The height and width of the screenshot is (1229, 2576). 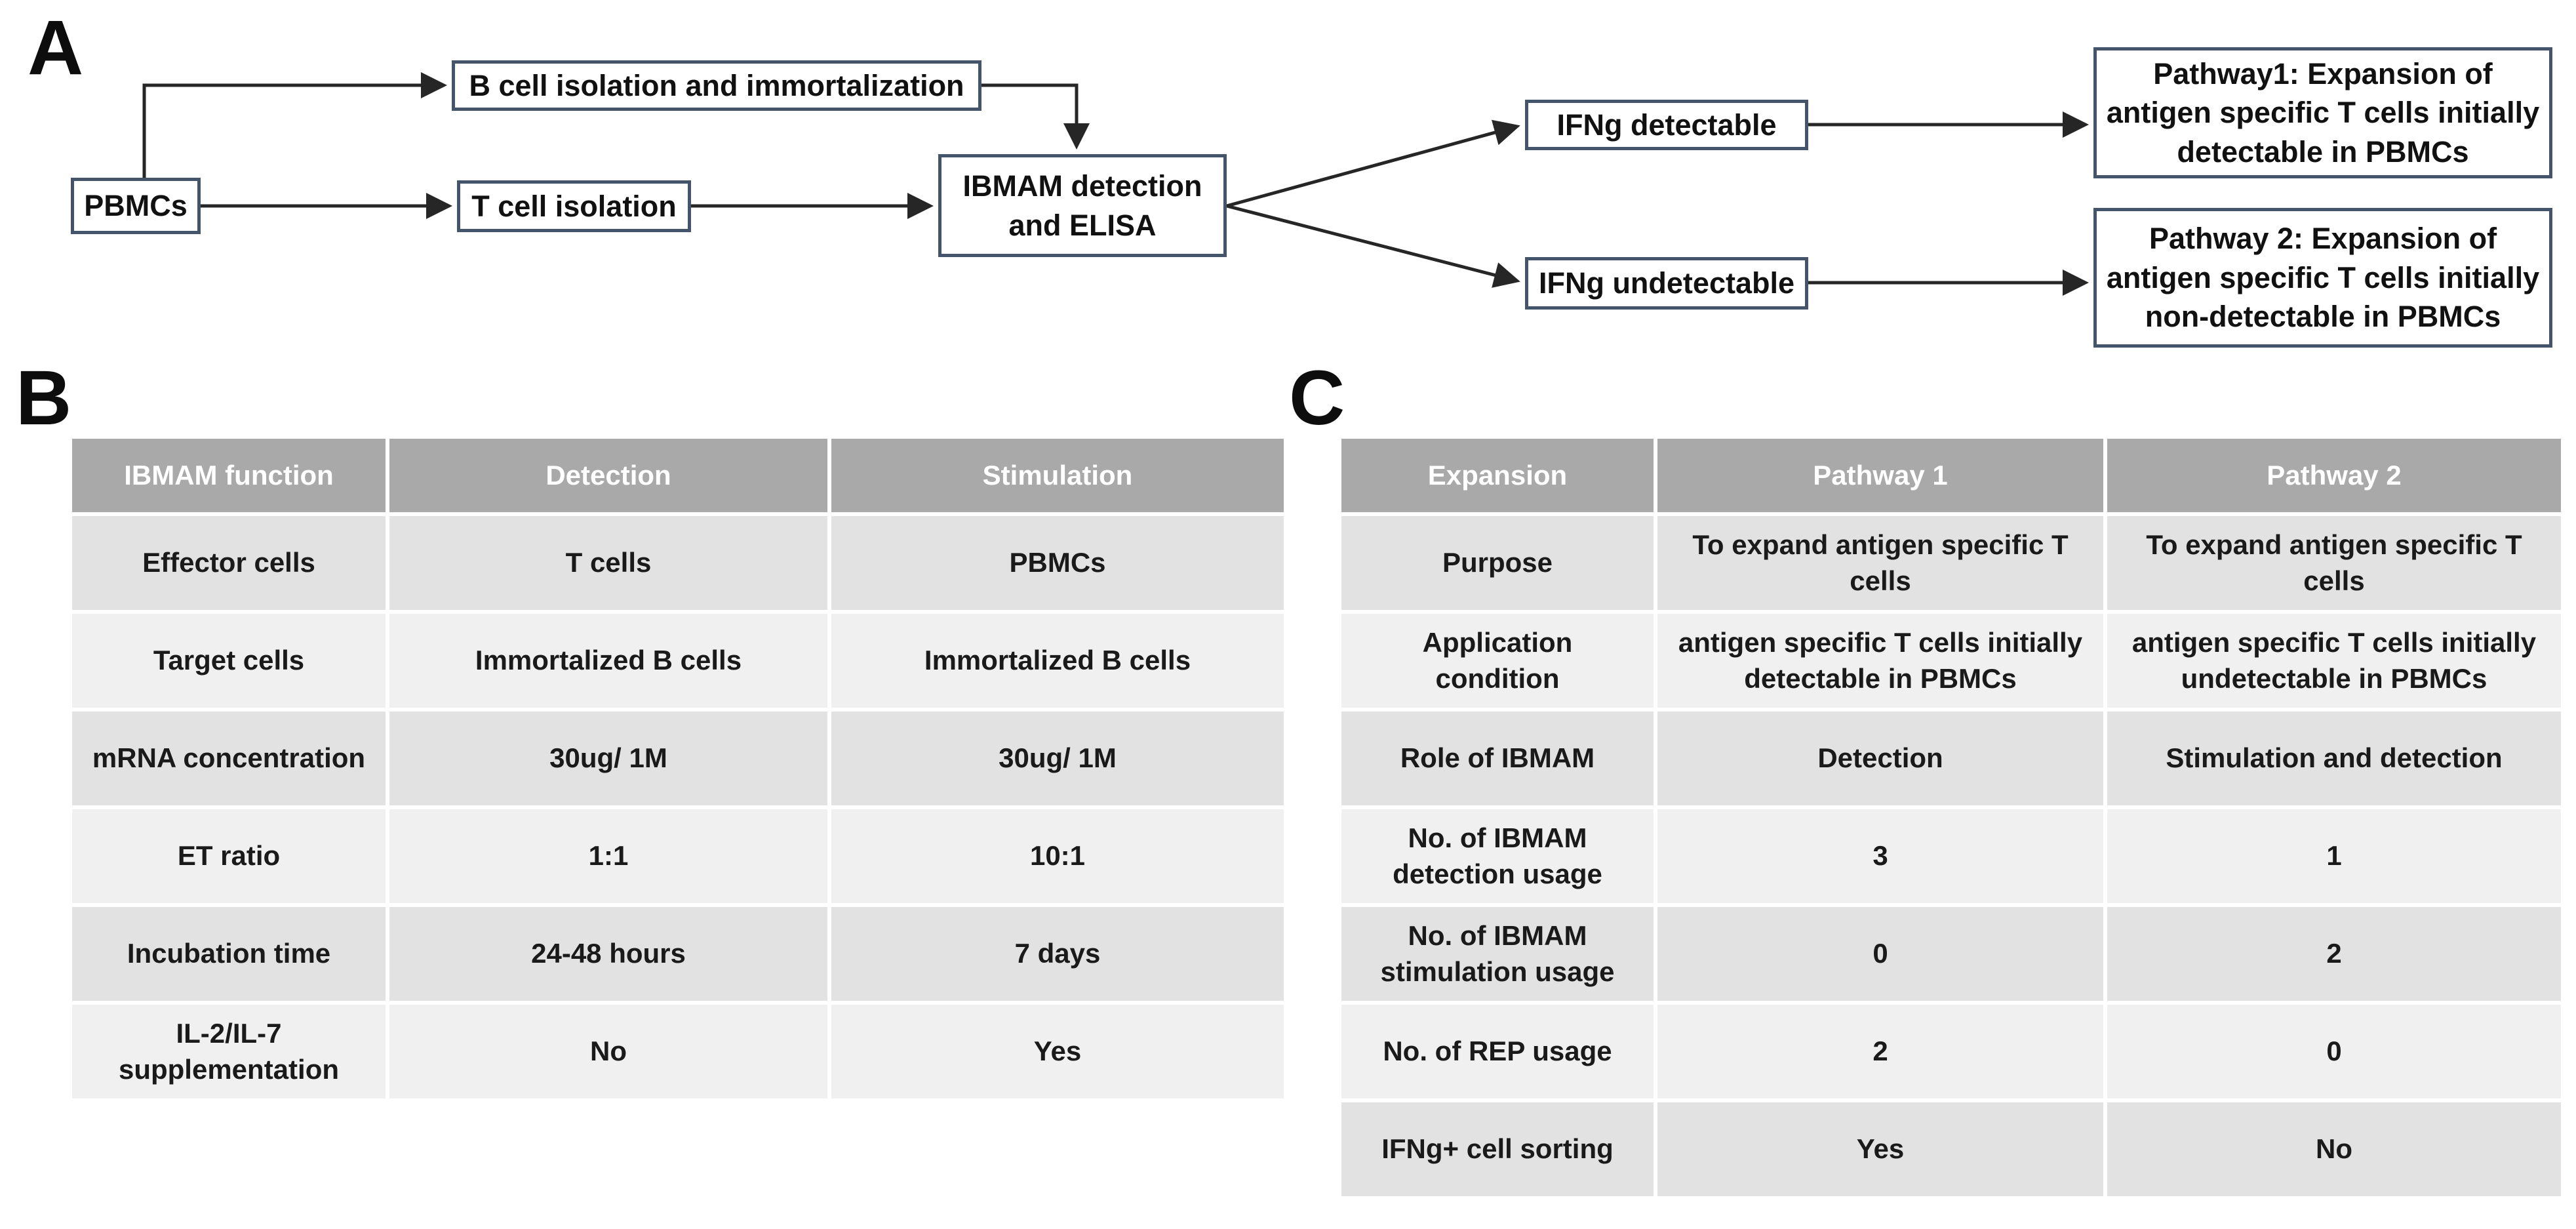 I want to click on table-c-row-header: No. of IBMAM detection usage, so click(x=1497, y=856).